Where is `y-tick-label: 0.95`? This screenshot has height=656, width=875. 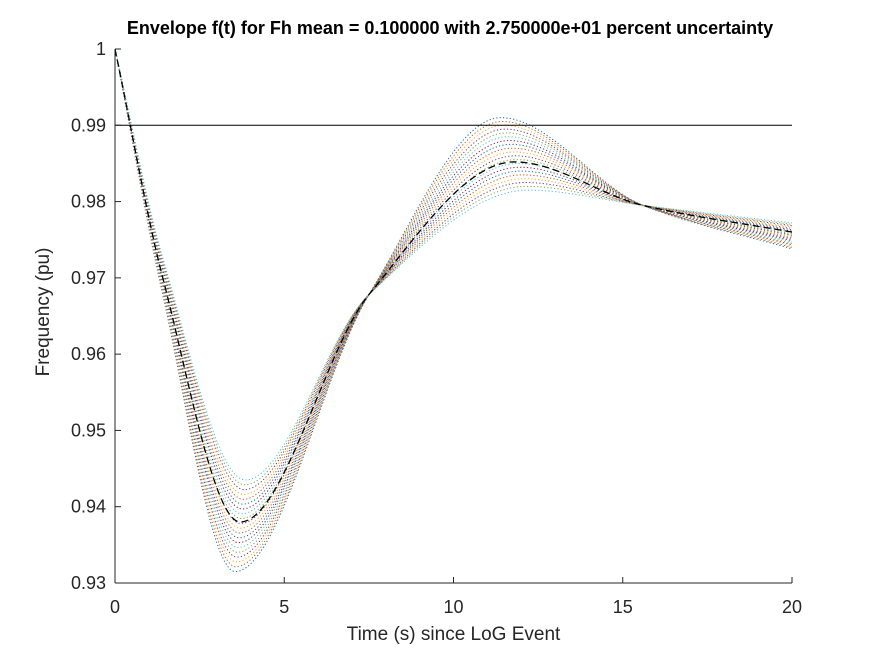 y-tick-label: 0.95 is located at coordinates (88, 430).